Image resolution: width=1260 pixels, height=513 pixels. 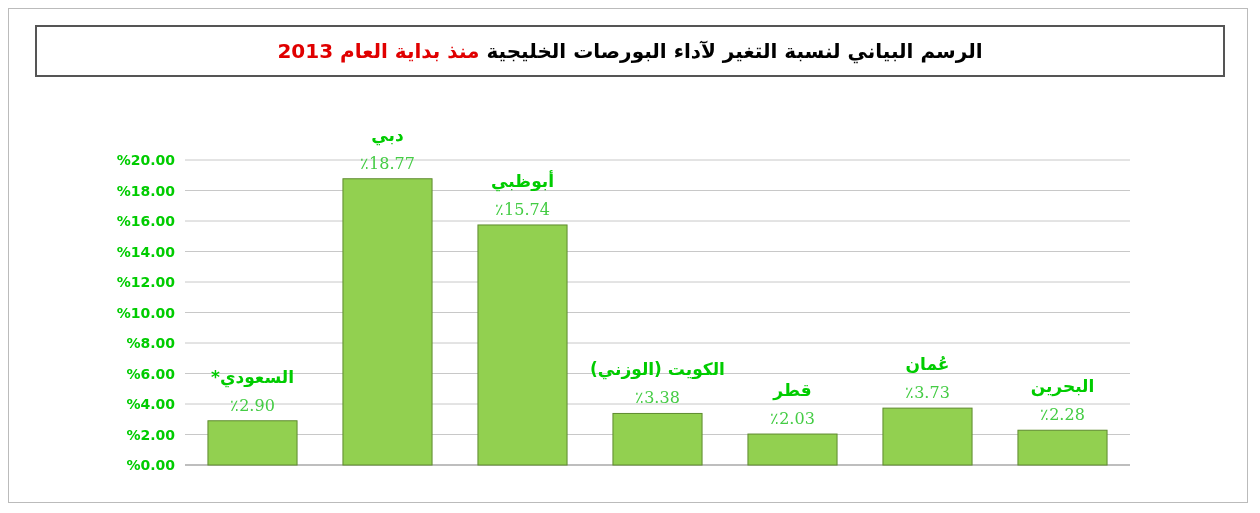 What do you see at coordinates (387, 135) in the screenshot?
I see `x-tick-label: دبي` at bounding box center [387, 135].